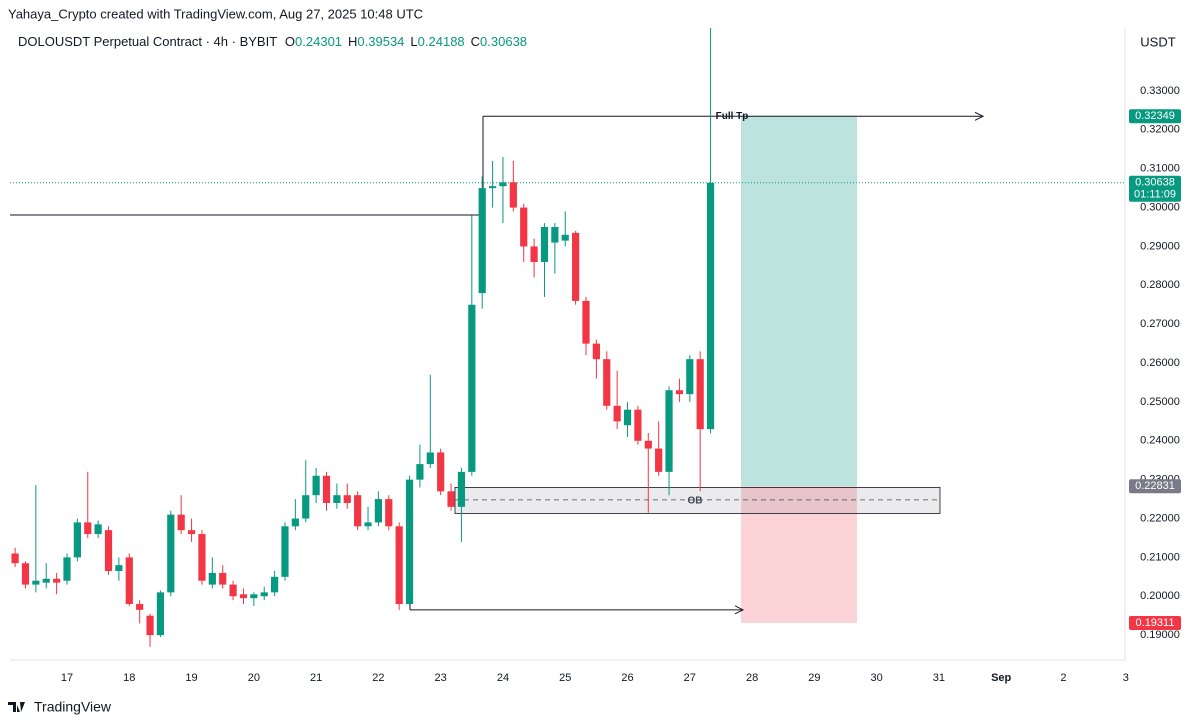 The image size is (1199, 725). What do you see at coordinates (752, 678) in the screenshot?
I see `x-tick-label: 28` at bounding box center [752, 678].